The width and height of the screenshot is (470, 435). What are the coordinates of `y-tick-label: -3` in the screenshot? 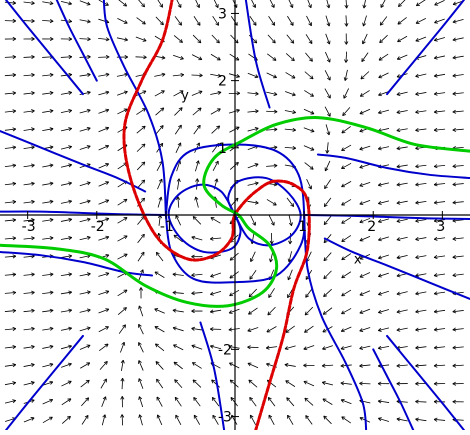 It's located at (225, 418).